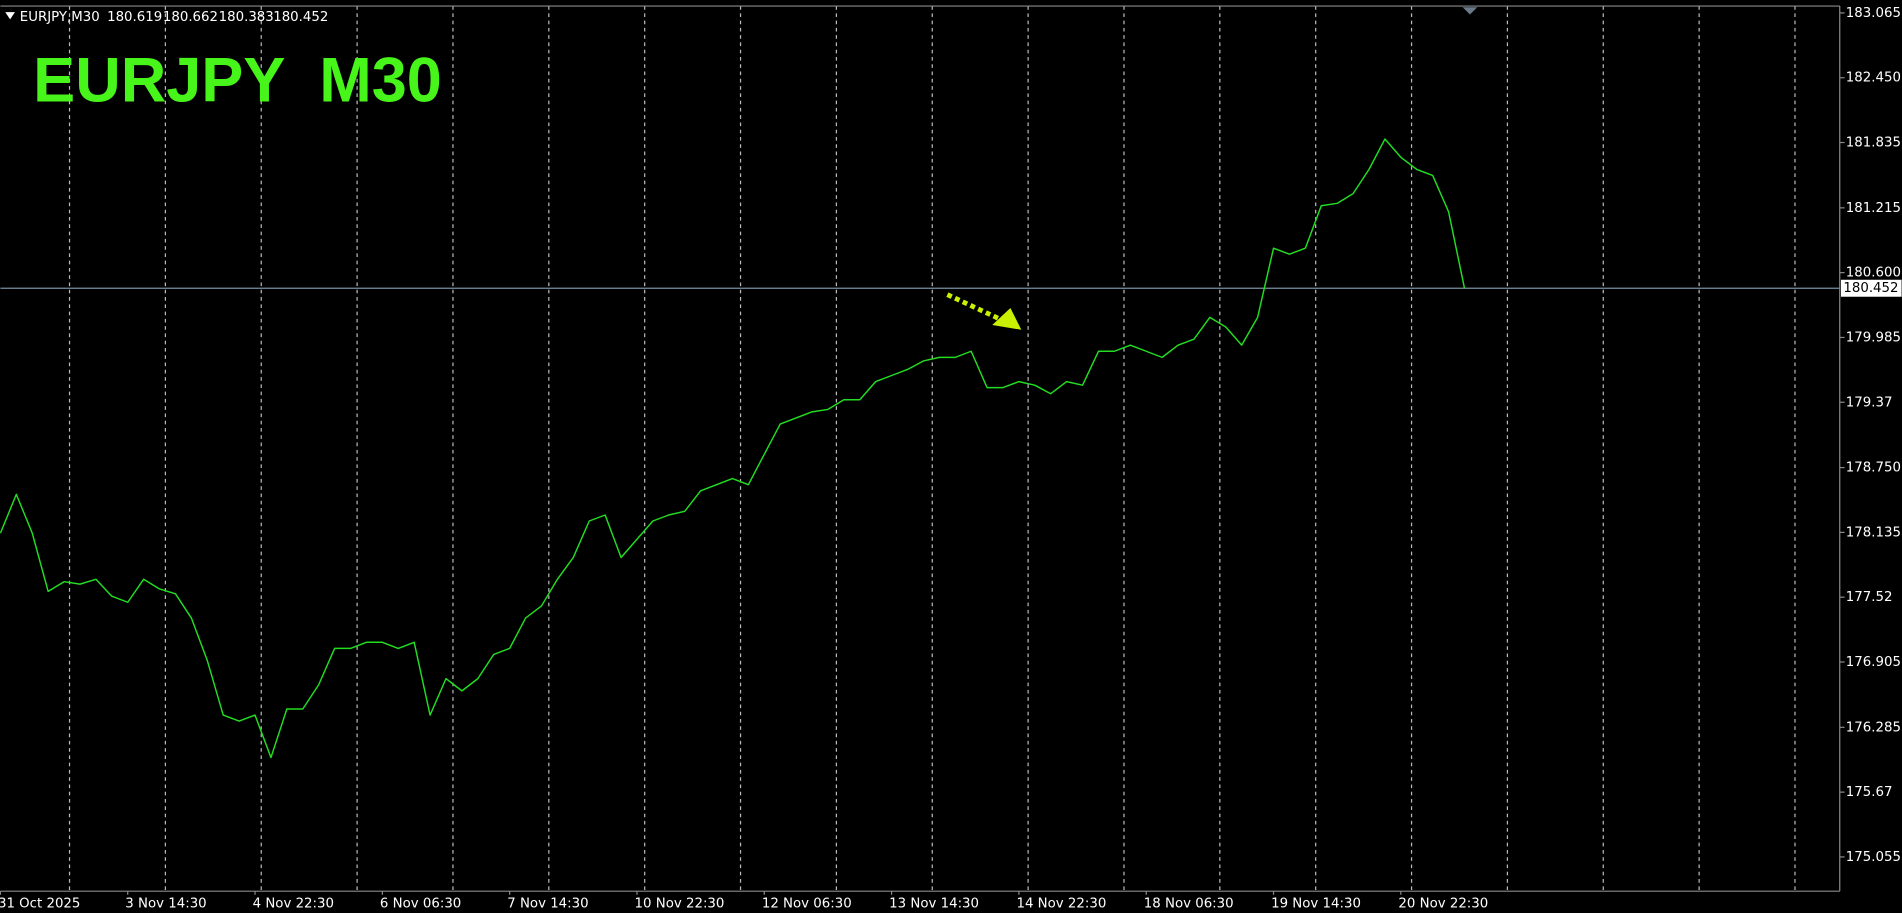 This screenshot has width=1902, height=913. I want to click on y-tick-label: 176.285, so click(1873, 727).